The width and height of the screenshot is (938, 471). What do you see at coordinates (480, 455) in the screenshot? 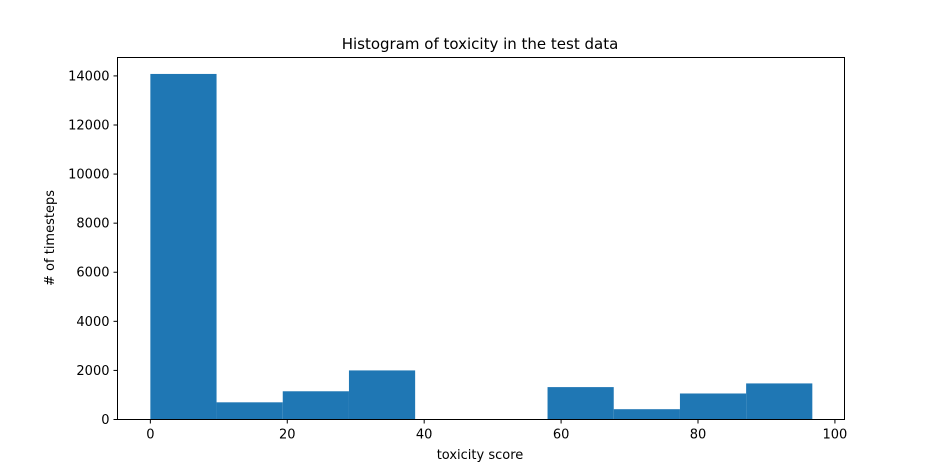
I see `x-axis-label: toxicity score` at bounding box center [480, 455].